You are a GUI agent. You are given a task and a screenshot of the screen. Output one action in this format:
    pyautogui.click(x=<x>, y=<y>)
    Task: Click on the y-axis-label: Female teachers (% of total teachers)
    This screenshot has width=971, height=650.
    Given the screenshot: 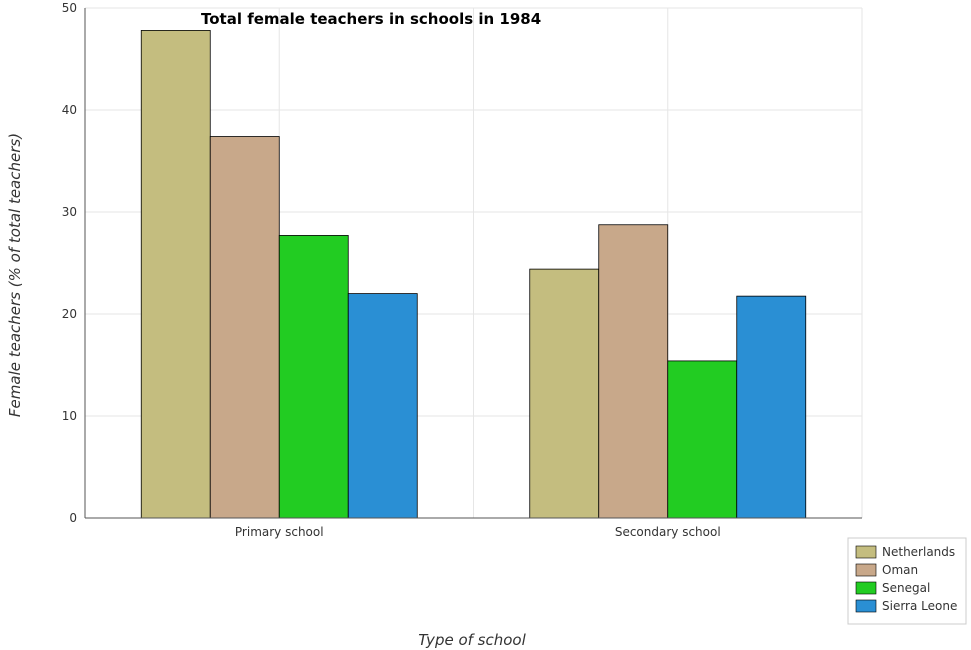 What is the action you would take?
    pyautogui.click(x=15, y=275)
    